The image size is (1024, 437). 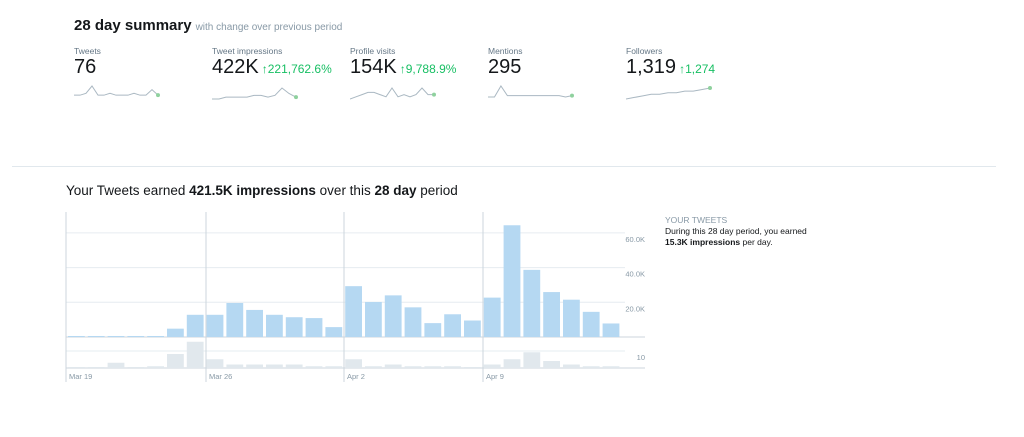 I want to click on summary-subtitle: with change over previous period, so click(x=269, y=27).